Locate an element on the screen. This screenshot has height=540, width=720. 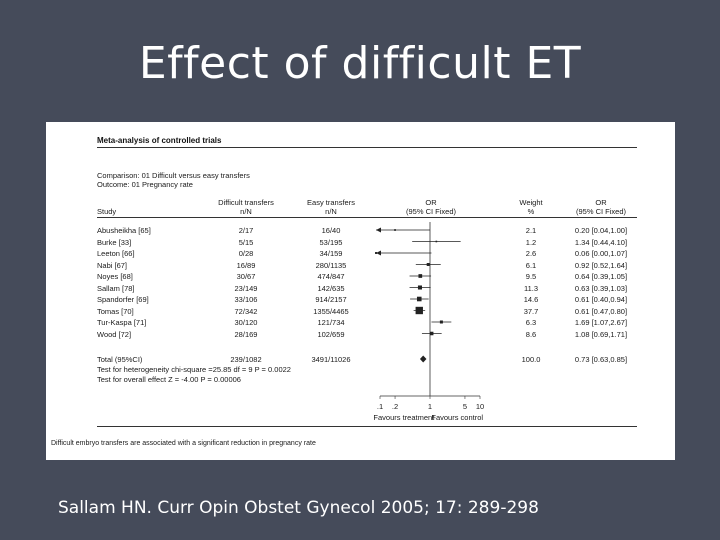
header-weight-pct: % is located at coordinates (531, 211).